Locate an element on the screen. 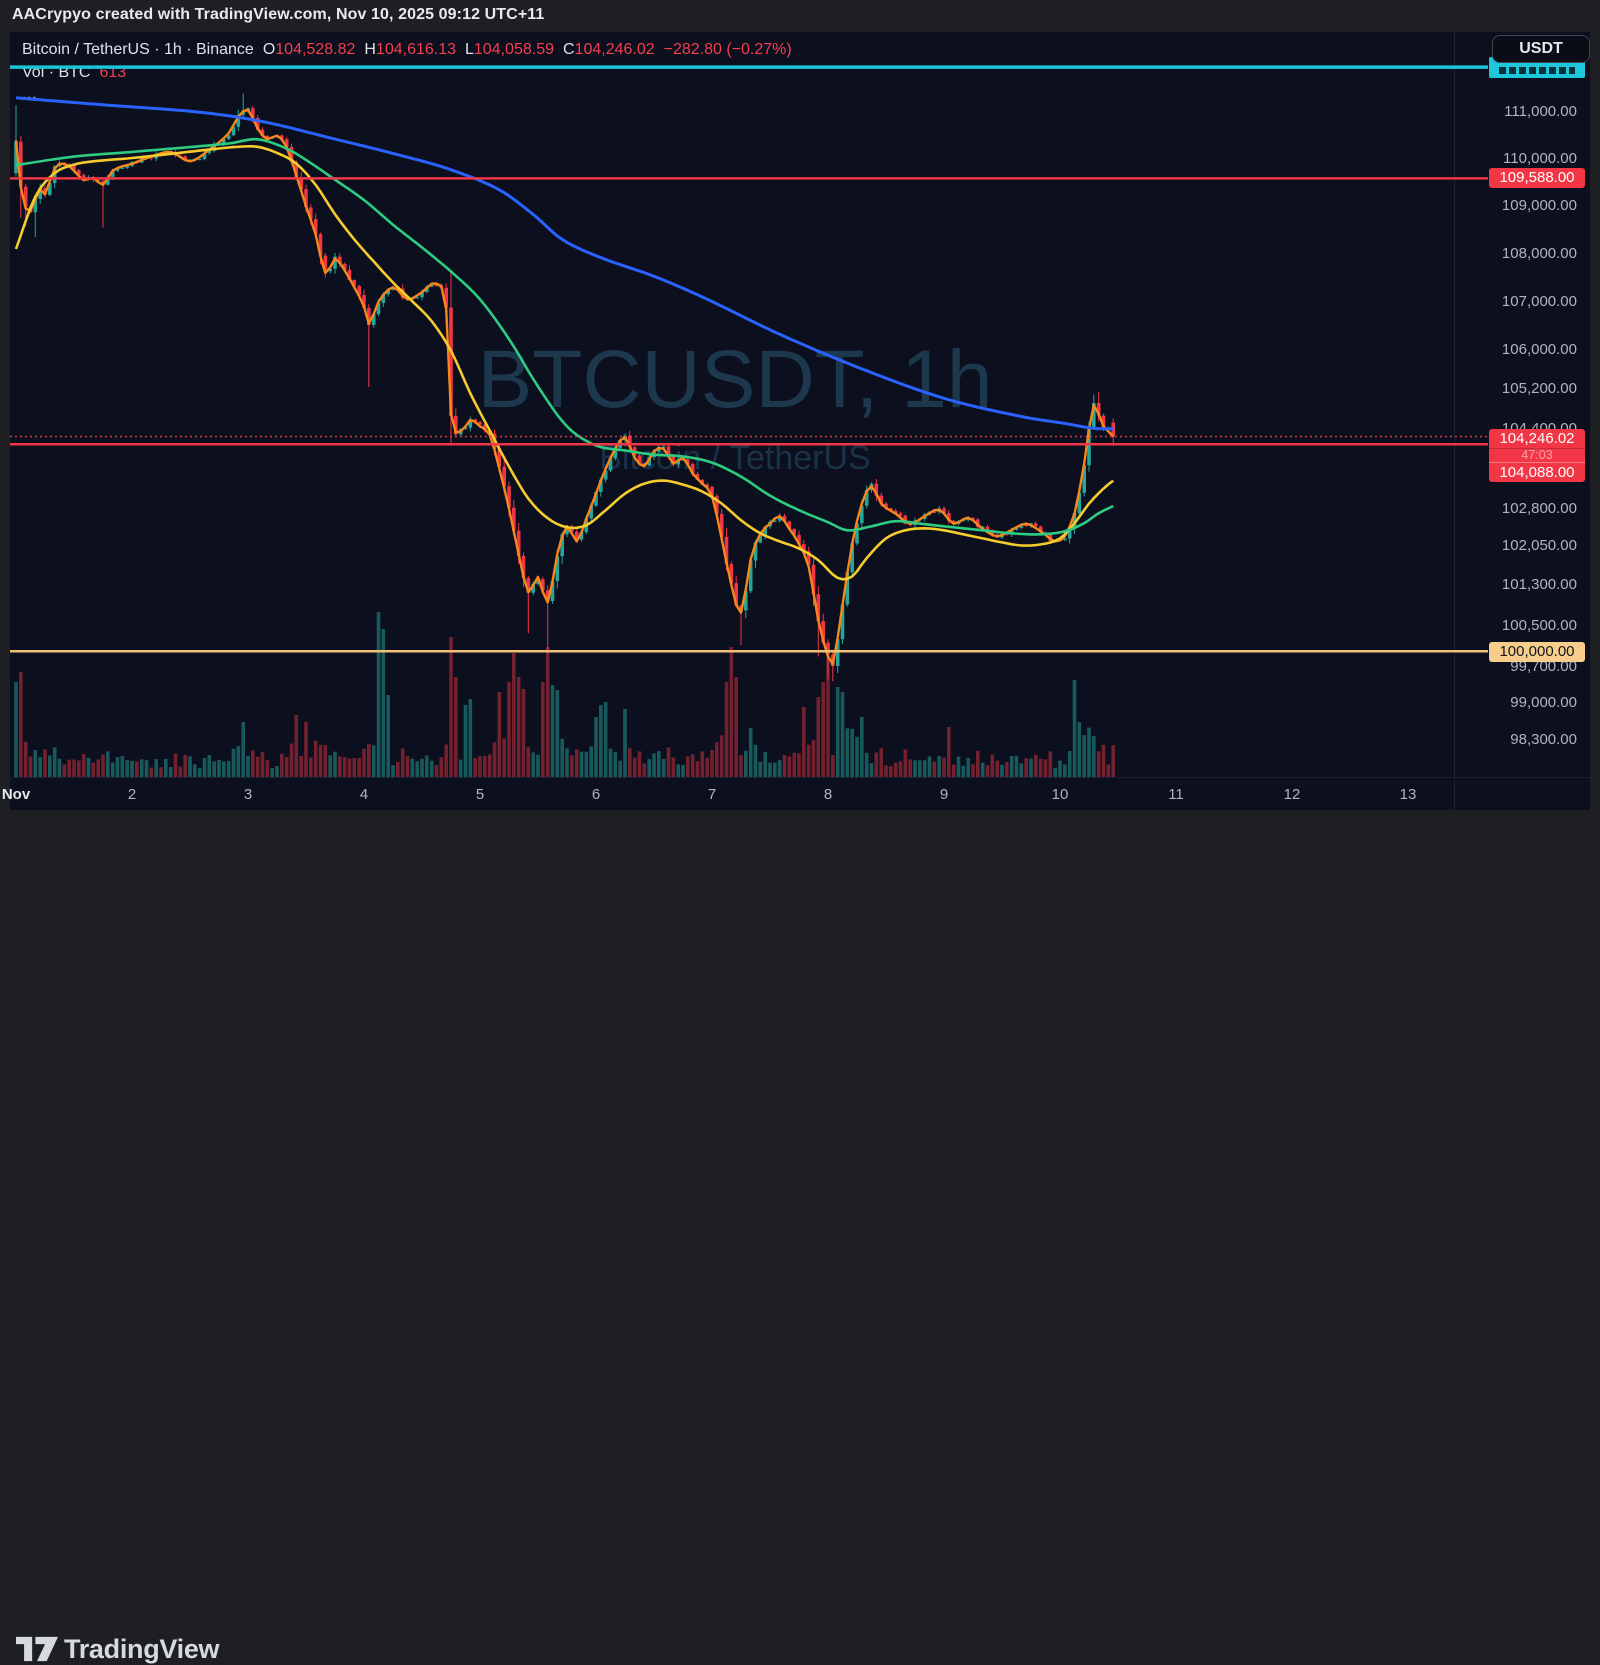  y-axis-tick: 100,500.00 is located at coordinates (1539, 625).